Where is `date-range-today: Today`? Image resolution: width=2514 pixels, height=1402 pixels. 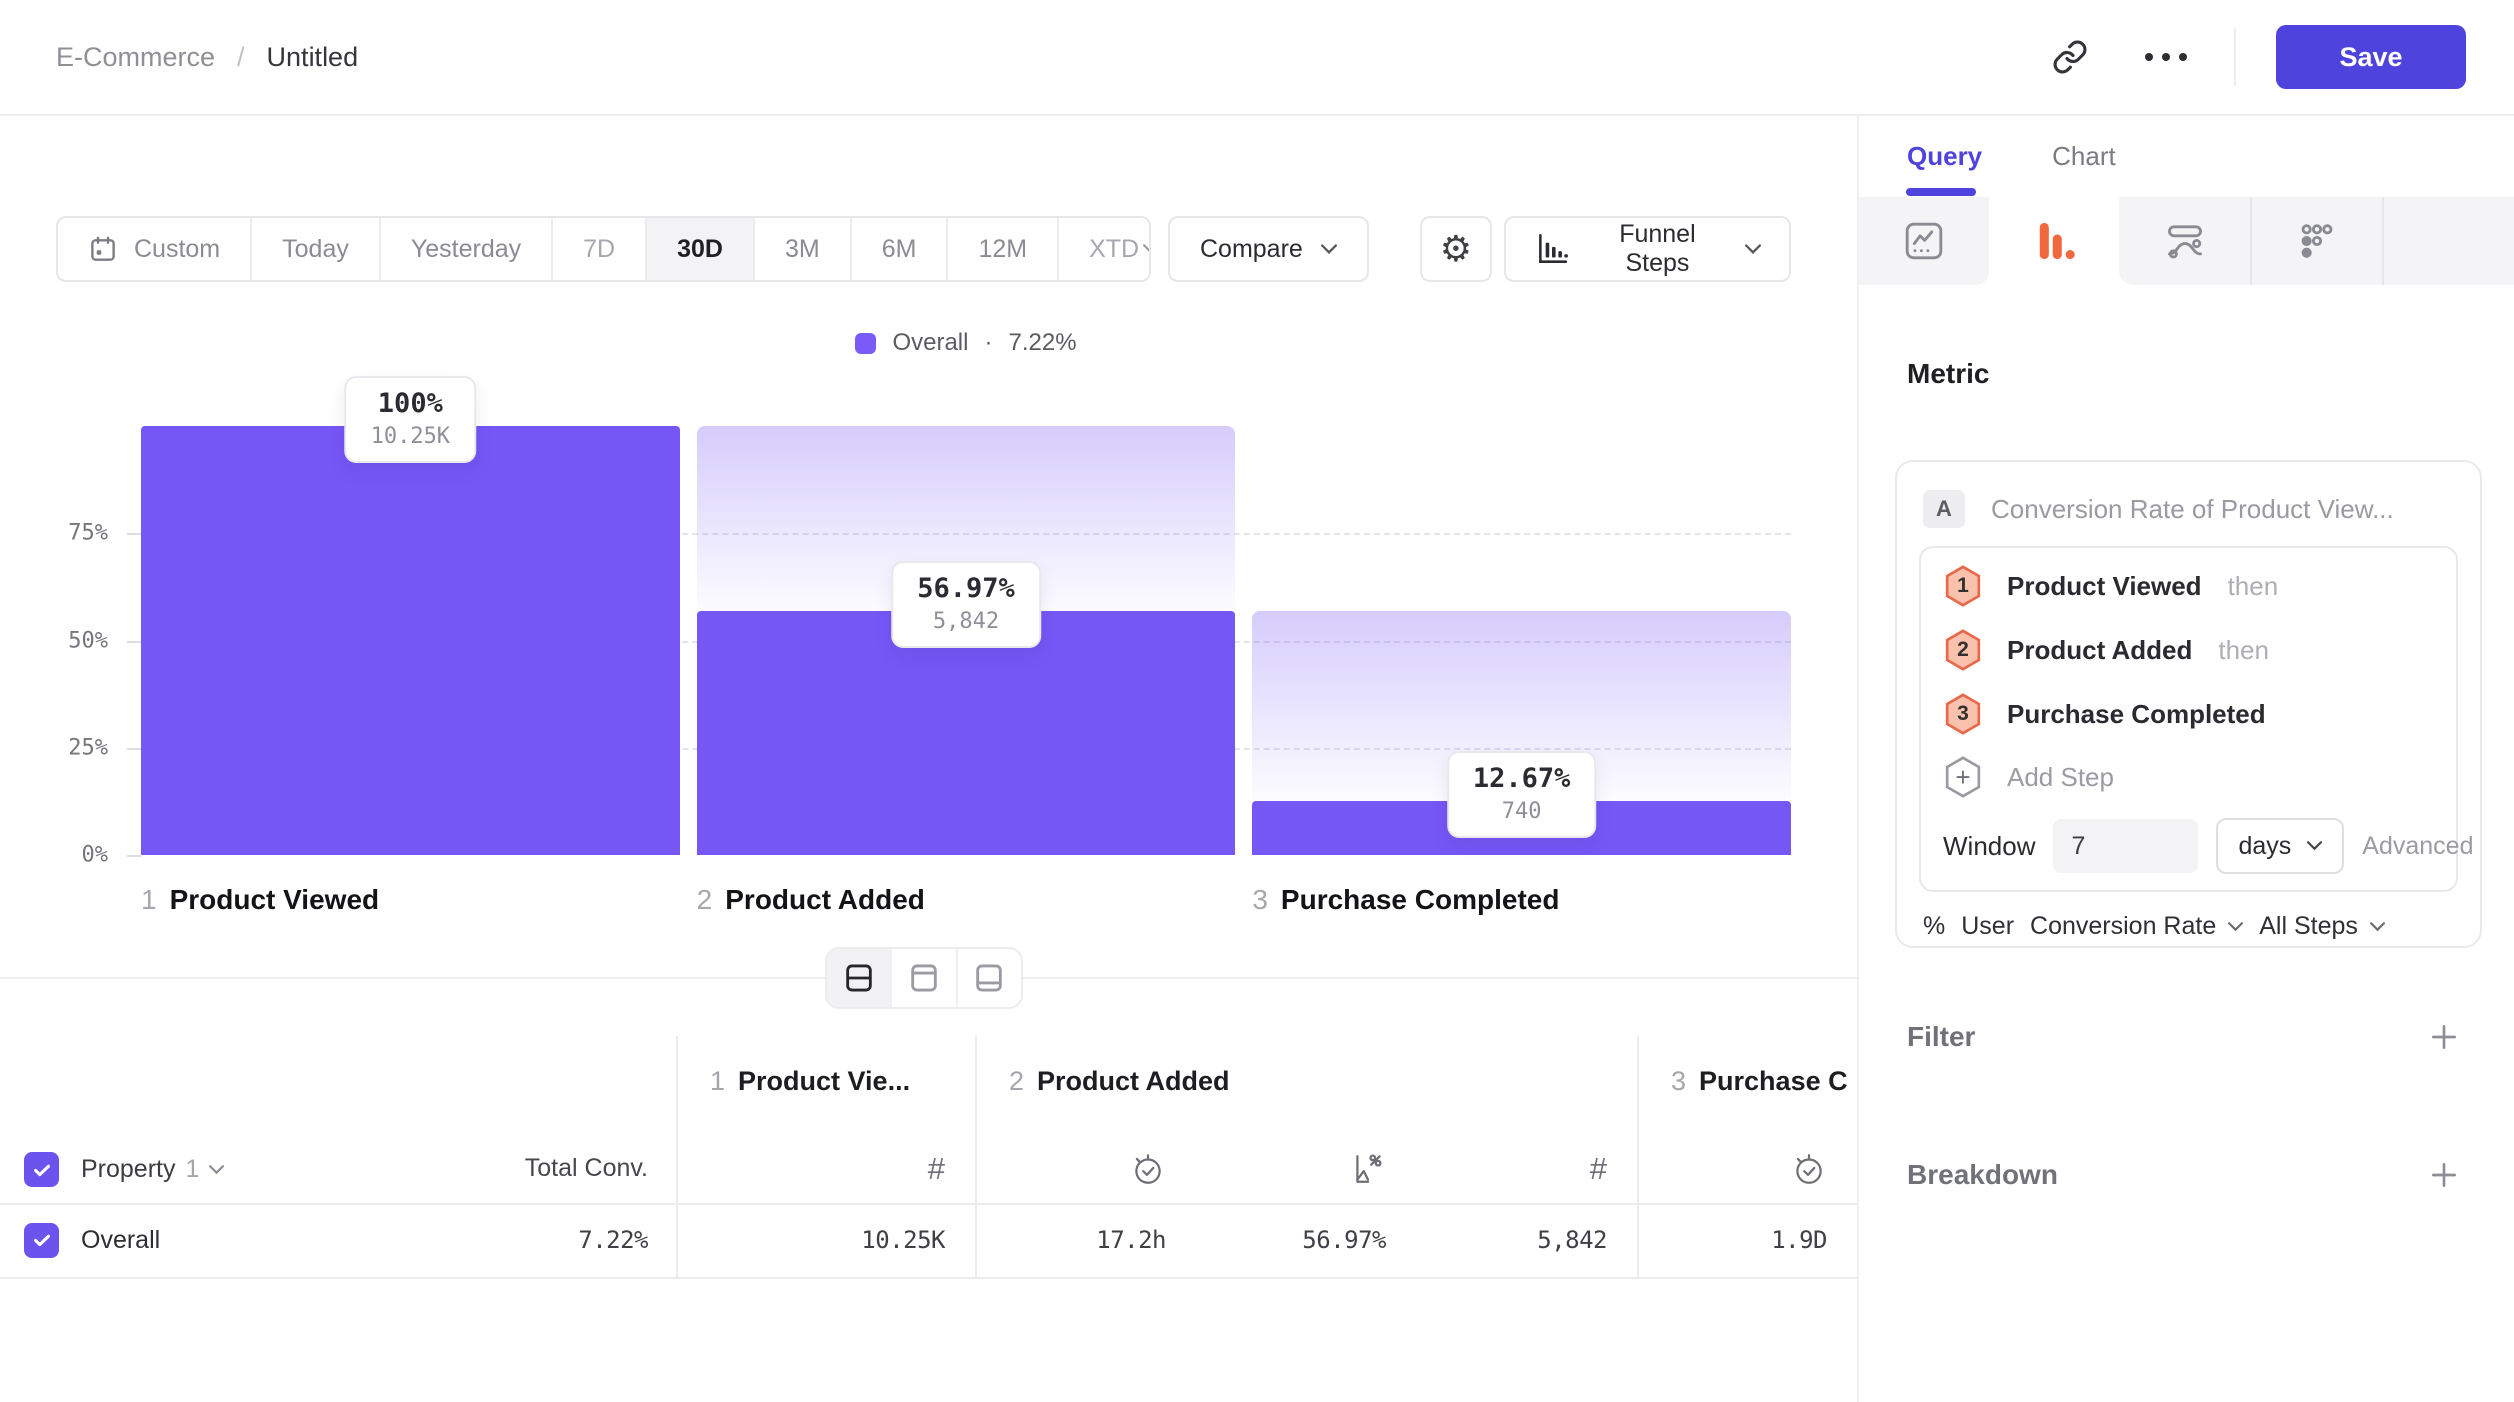 date-range-today: Today is located at coordinates (314, 249).